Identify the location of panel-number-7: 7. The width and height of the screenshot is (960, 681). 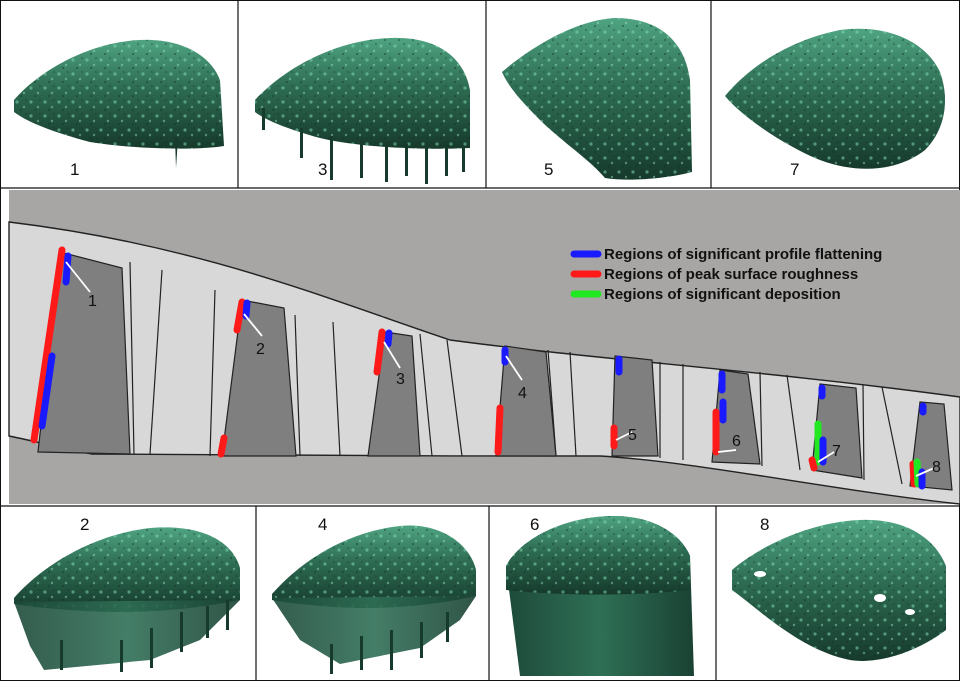
(794, 169).